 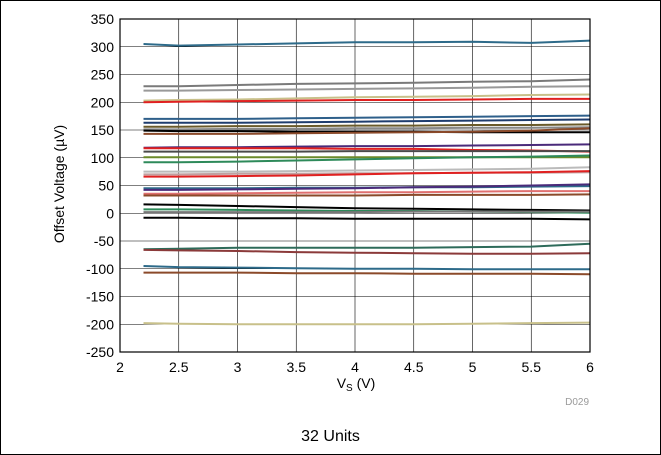 I want to click on x-tick-label: 4.5, so click(x=414, y=367).